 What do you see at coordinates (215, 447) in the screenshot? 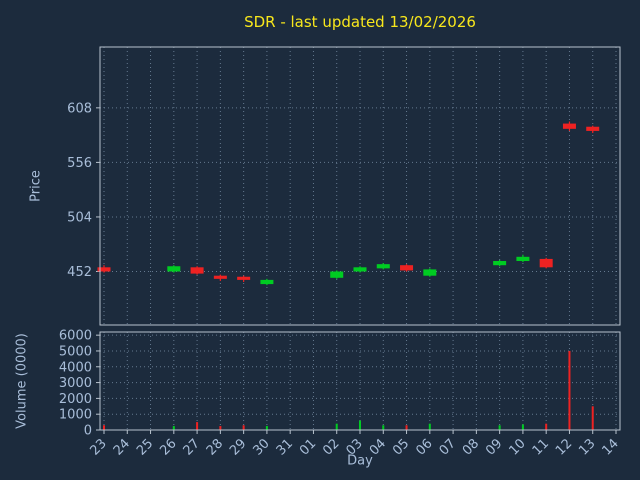
I see `x-tick-label: 28` at bounding box center [215, 447].